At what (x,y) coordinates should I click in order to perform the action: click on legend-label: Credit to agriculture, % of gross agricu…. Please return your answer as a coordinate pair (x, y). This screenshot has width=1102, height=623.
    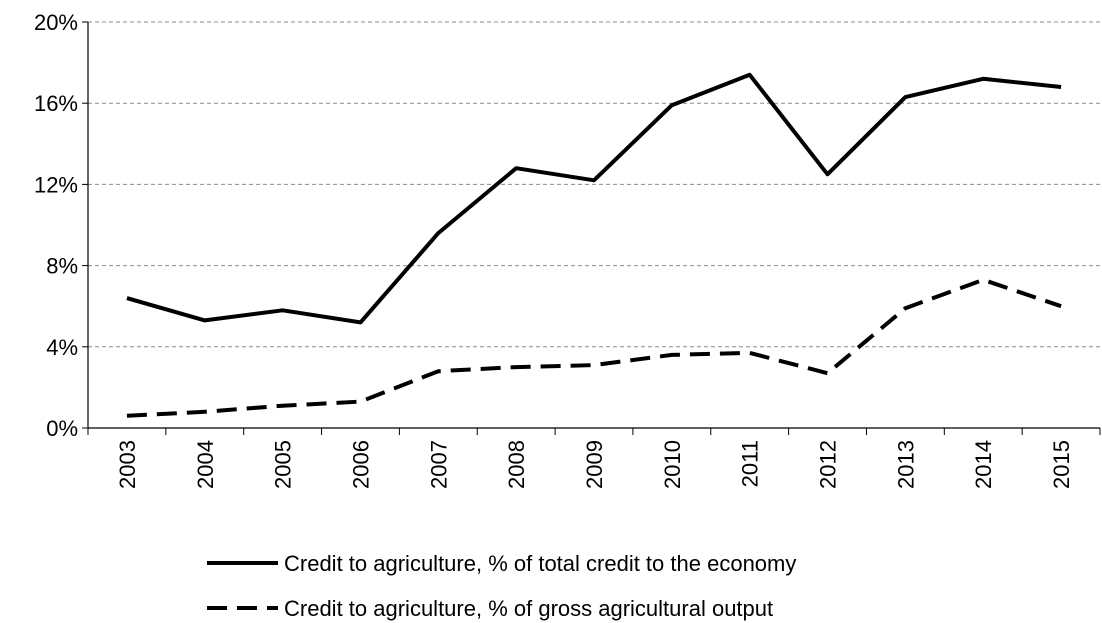
    Looking at the image, I should click on (528, 608).